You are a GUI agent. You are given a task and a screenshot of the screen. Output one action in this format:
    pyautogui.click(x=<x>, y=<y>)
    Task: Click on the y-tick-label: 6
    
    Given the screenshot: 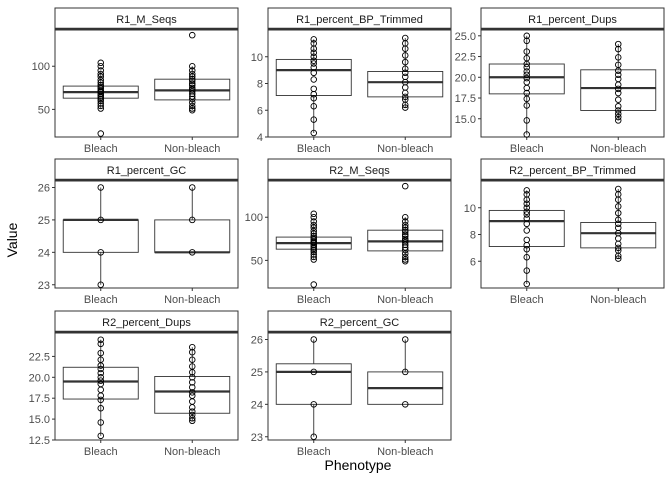 What is the action you would take?
    pyautogui.click(x=260, y=111)
    